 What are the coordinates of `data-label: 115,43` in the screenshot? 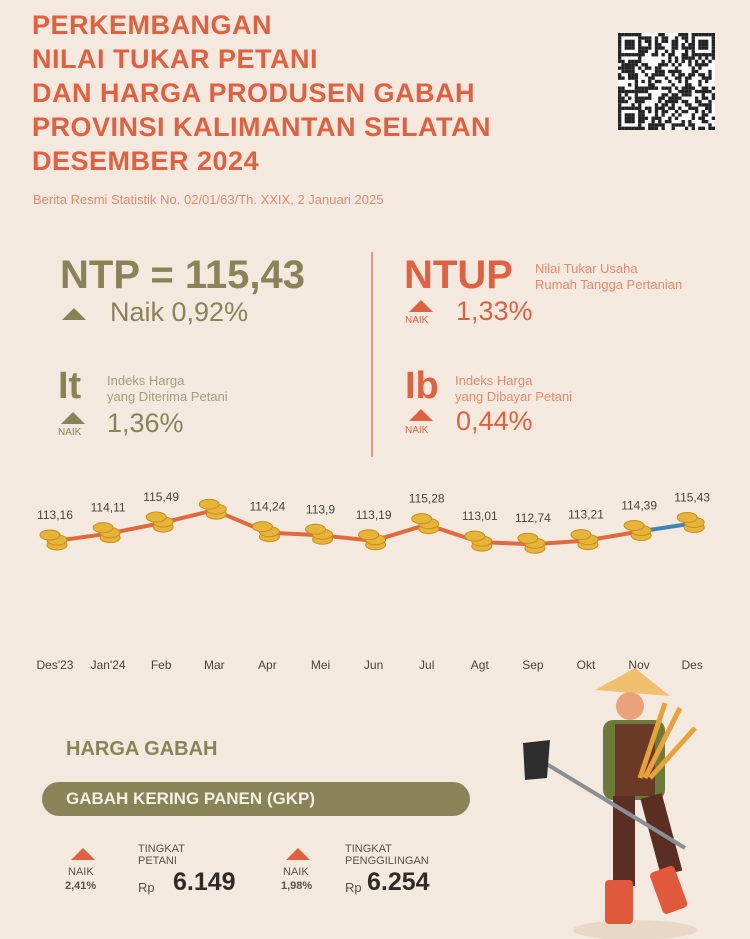 It's located at (692, 498).